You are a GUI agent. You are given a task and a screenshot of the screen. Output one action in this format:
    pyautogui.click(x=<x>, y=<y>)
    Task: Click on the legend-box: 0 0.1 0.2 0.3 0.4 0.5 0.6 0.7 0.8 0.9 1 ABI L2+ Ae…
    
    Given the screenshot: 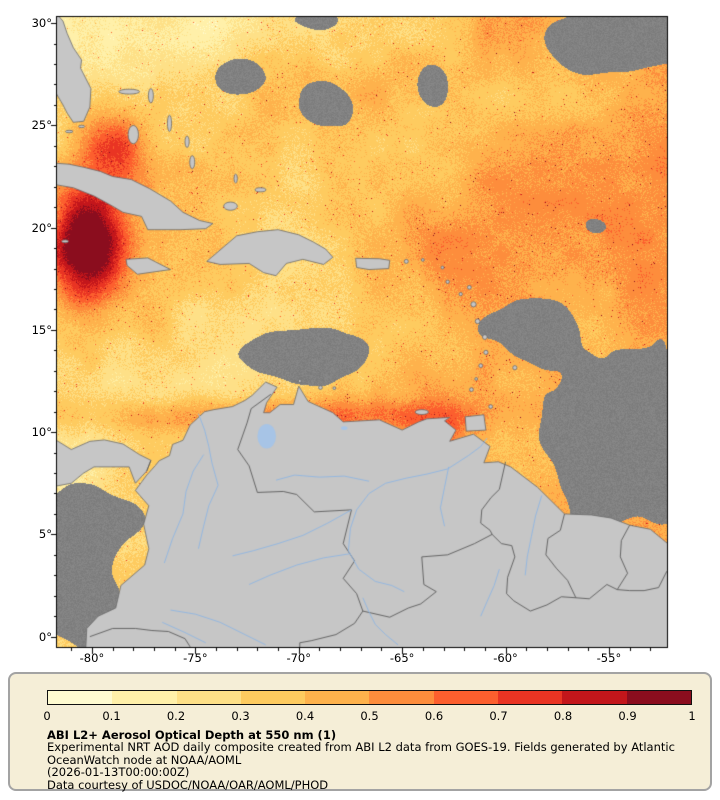 What is the action you would take?
    pyautogui.click(x=360, y=731)
    